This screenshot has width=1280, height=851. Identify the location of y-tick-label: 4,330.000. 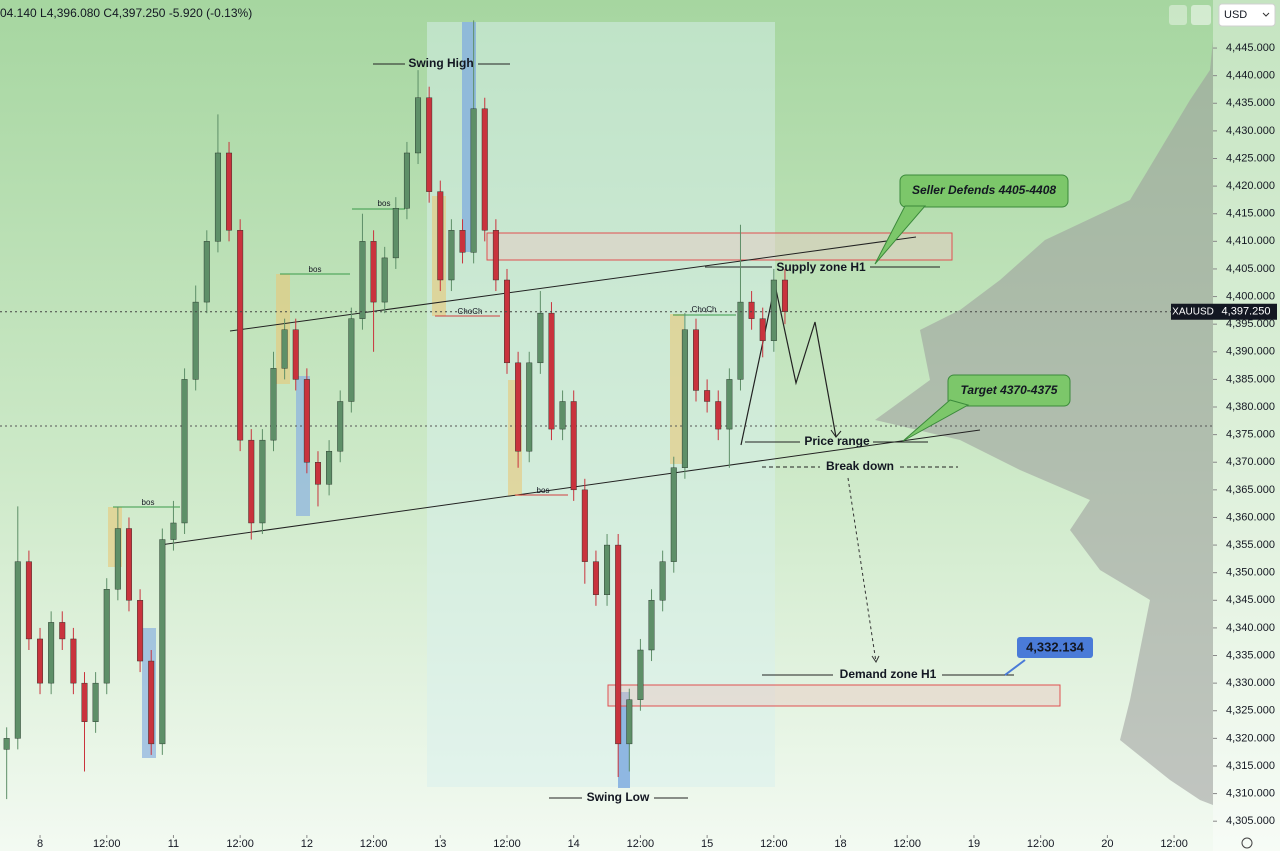
(1250, 683).